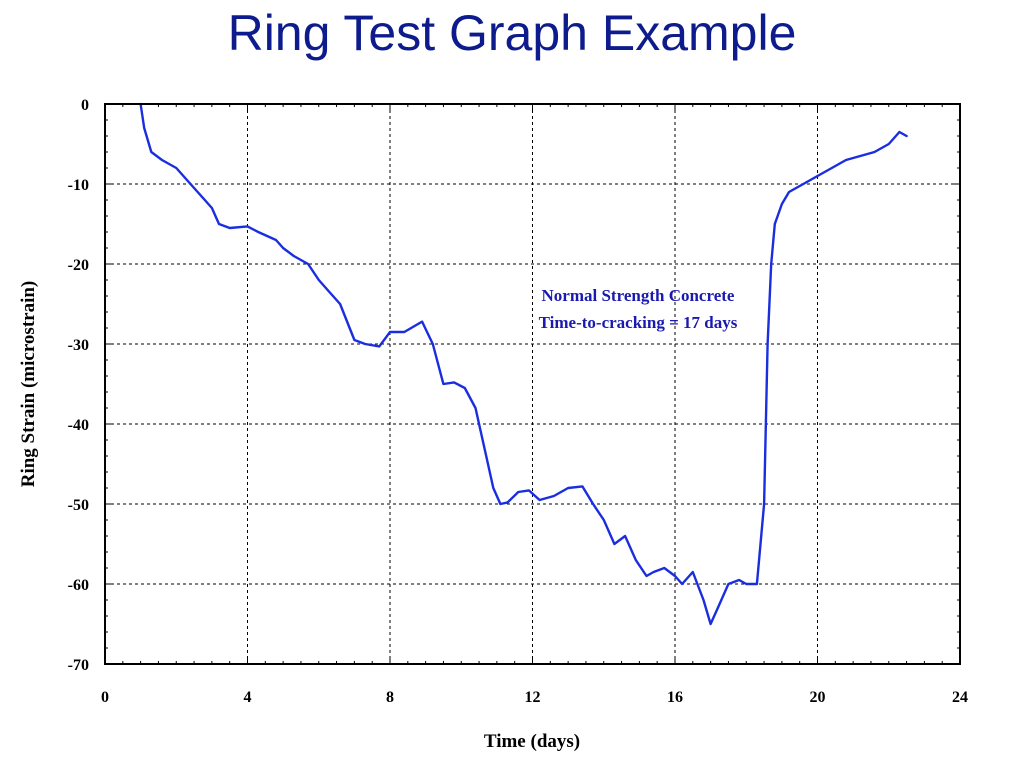  I want to click on x-tick-label: 4, so click(248, 697).